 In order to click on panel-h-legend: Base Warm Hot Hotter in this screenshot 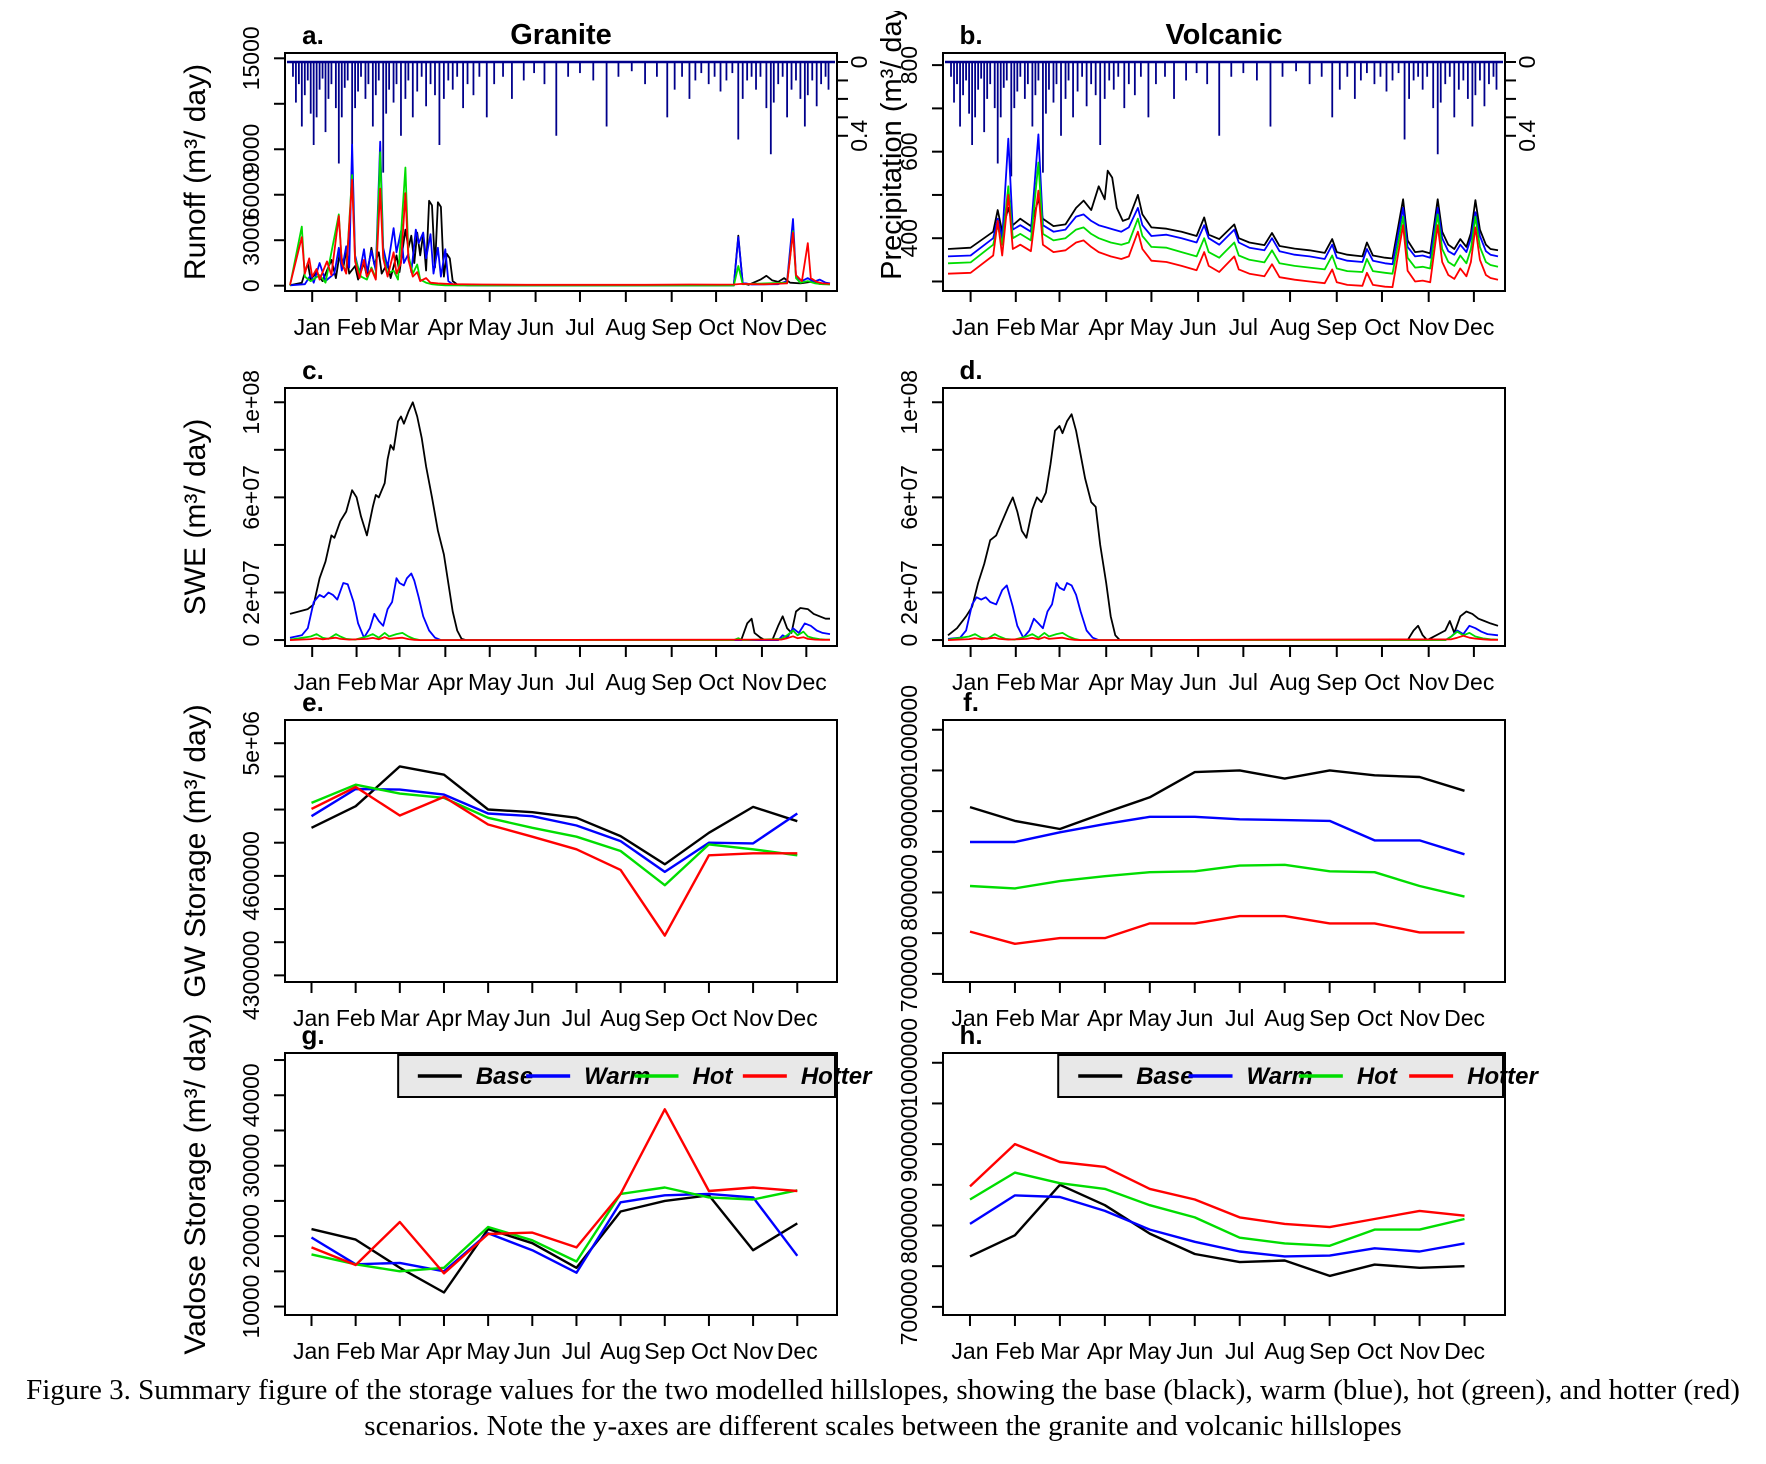, I will do `click(1298, 1076)`.